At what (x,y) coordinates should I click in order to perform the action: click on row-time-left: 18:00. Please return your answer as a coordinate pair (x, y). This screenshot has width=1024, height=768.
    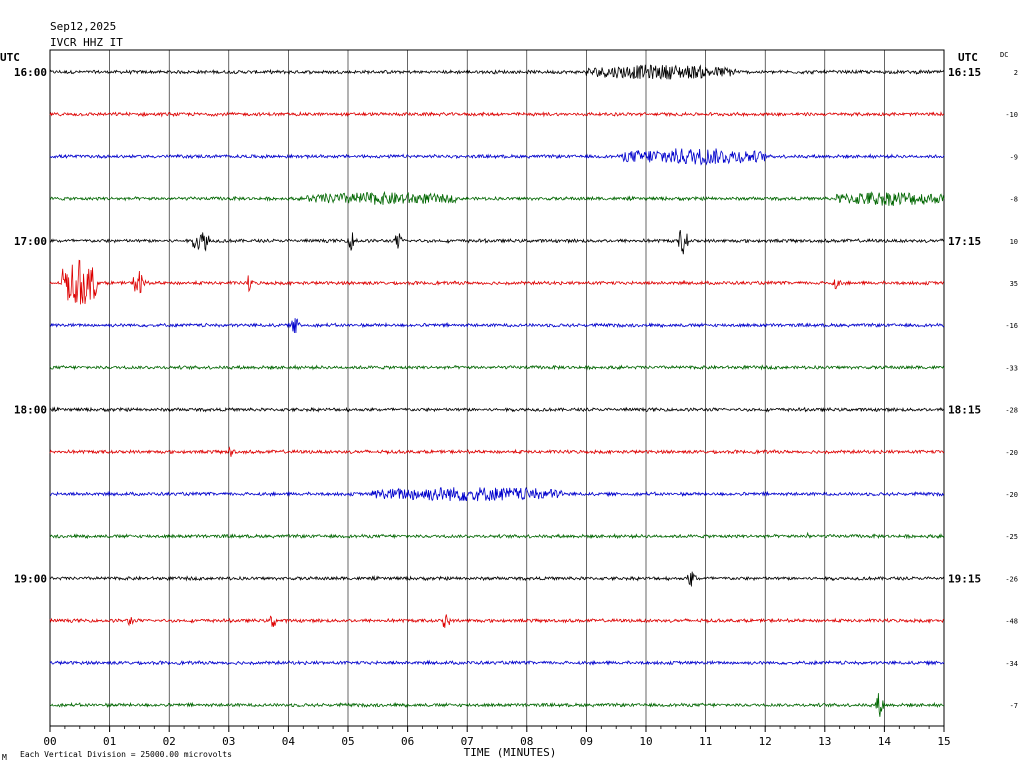
    Looking at the image, I should click on (30, 410).